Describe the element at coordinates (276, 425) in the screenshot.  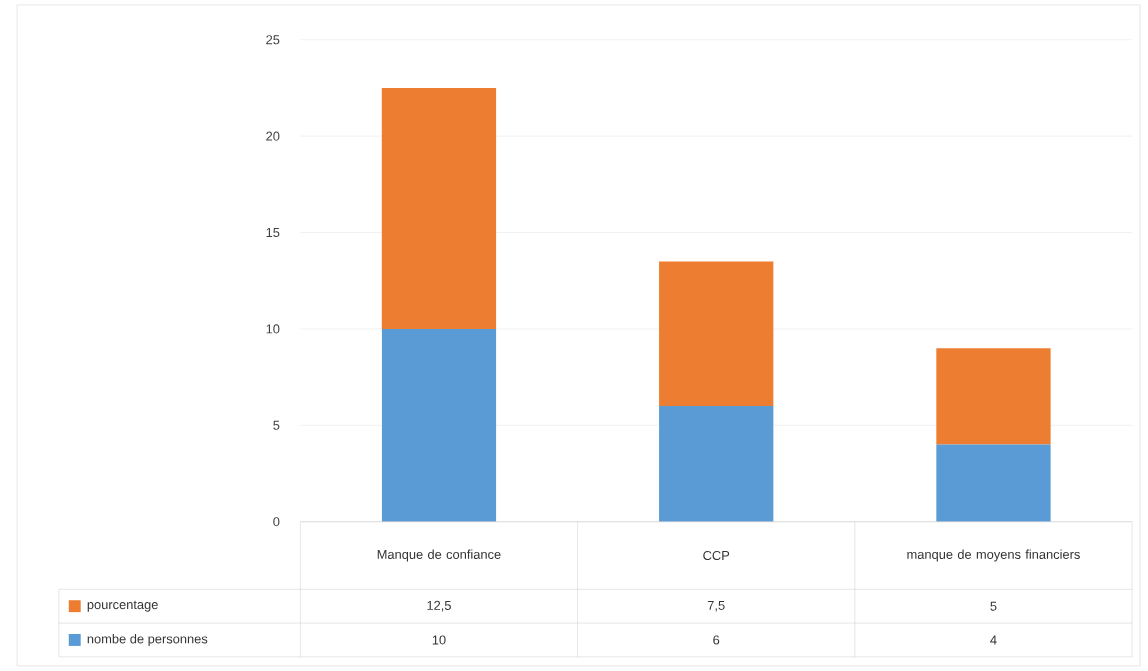
I see `y-tick-label: 5` at that location.